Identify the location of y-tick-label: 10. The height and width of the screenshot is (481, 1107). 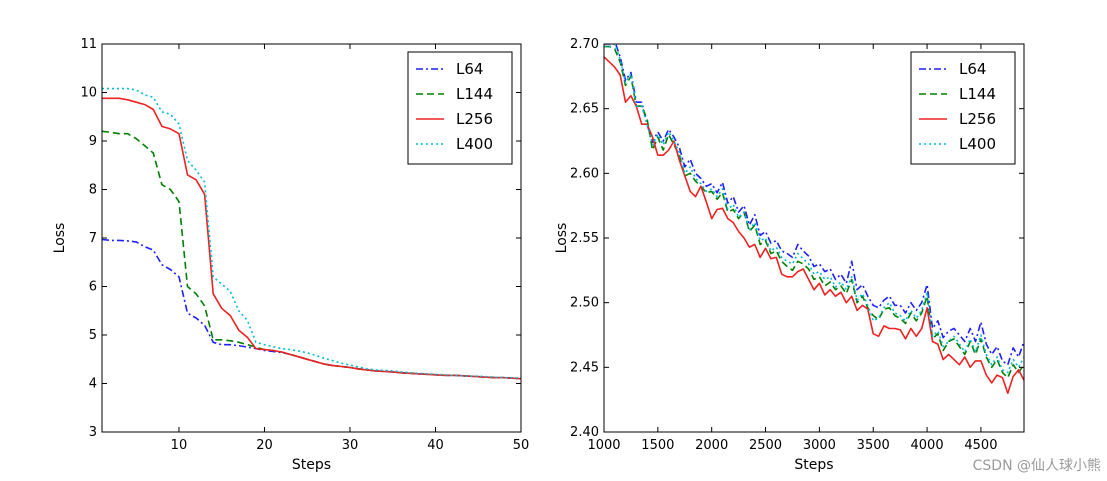
(88, 93).